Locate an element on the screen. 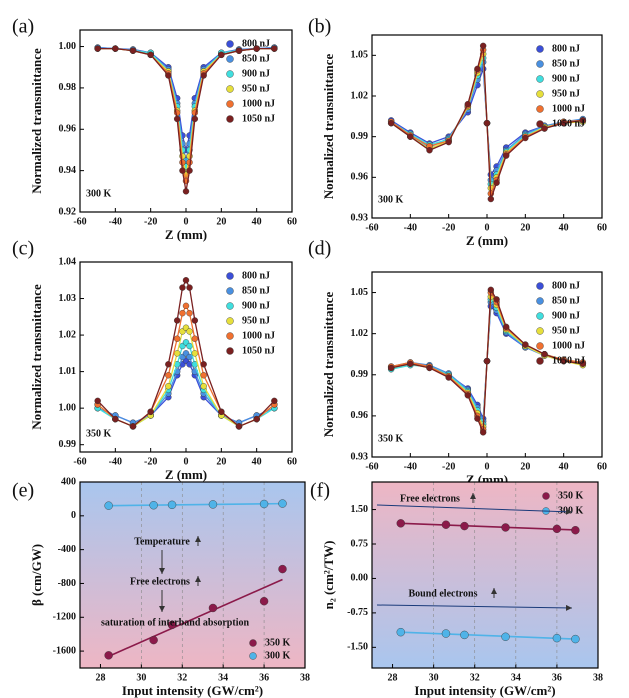  y-axis-label: n₂ (cm²/TW) is located at coordinates (328, 575).